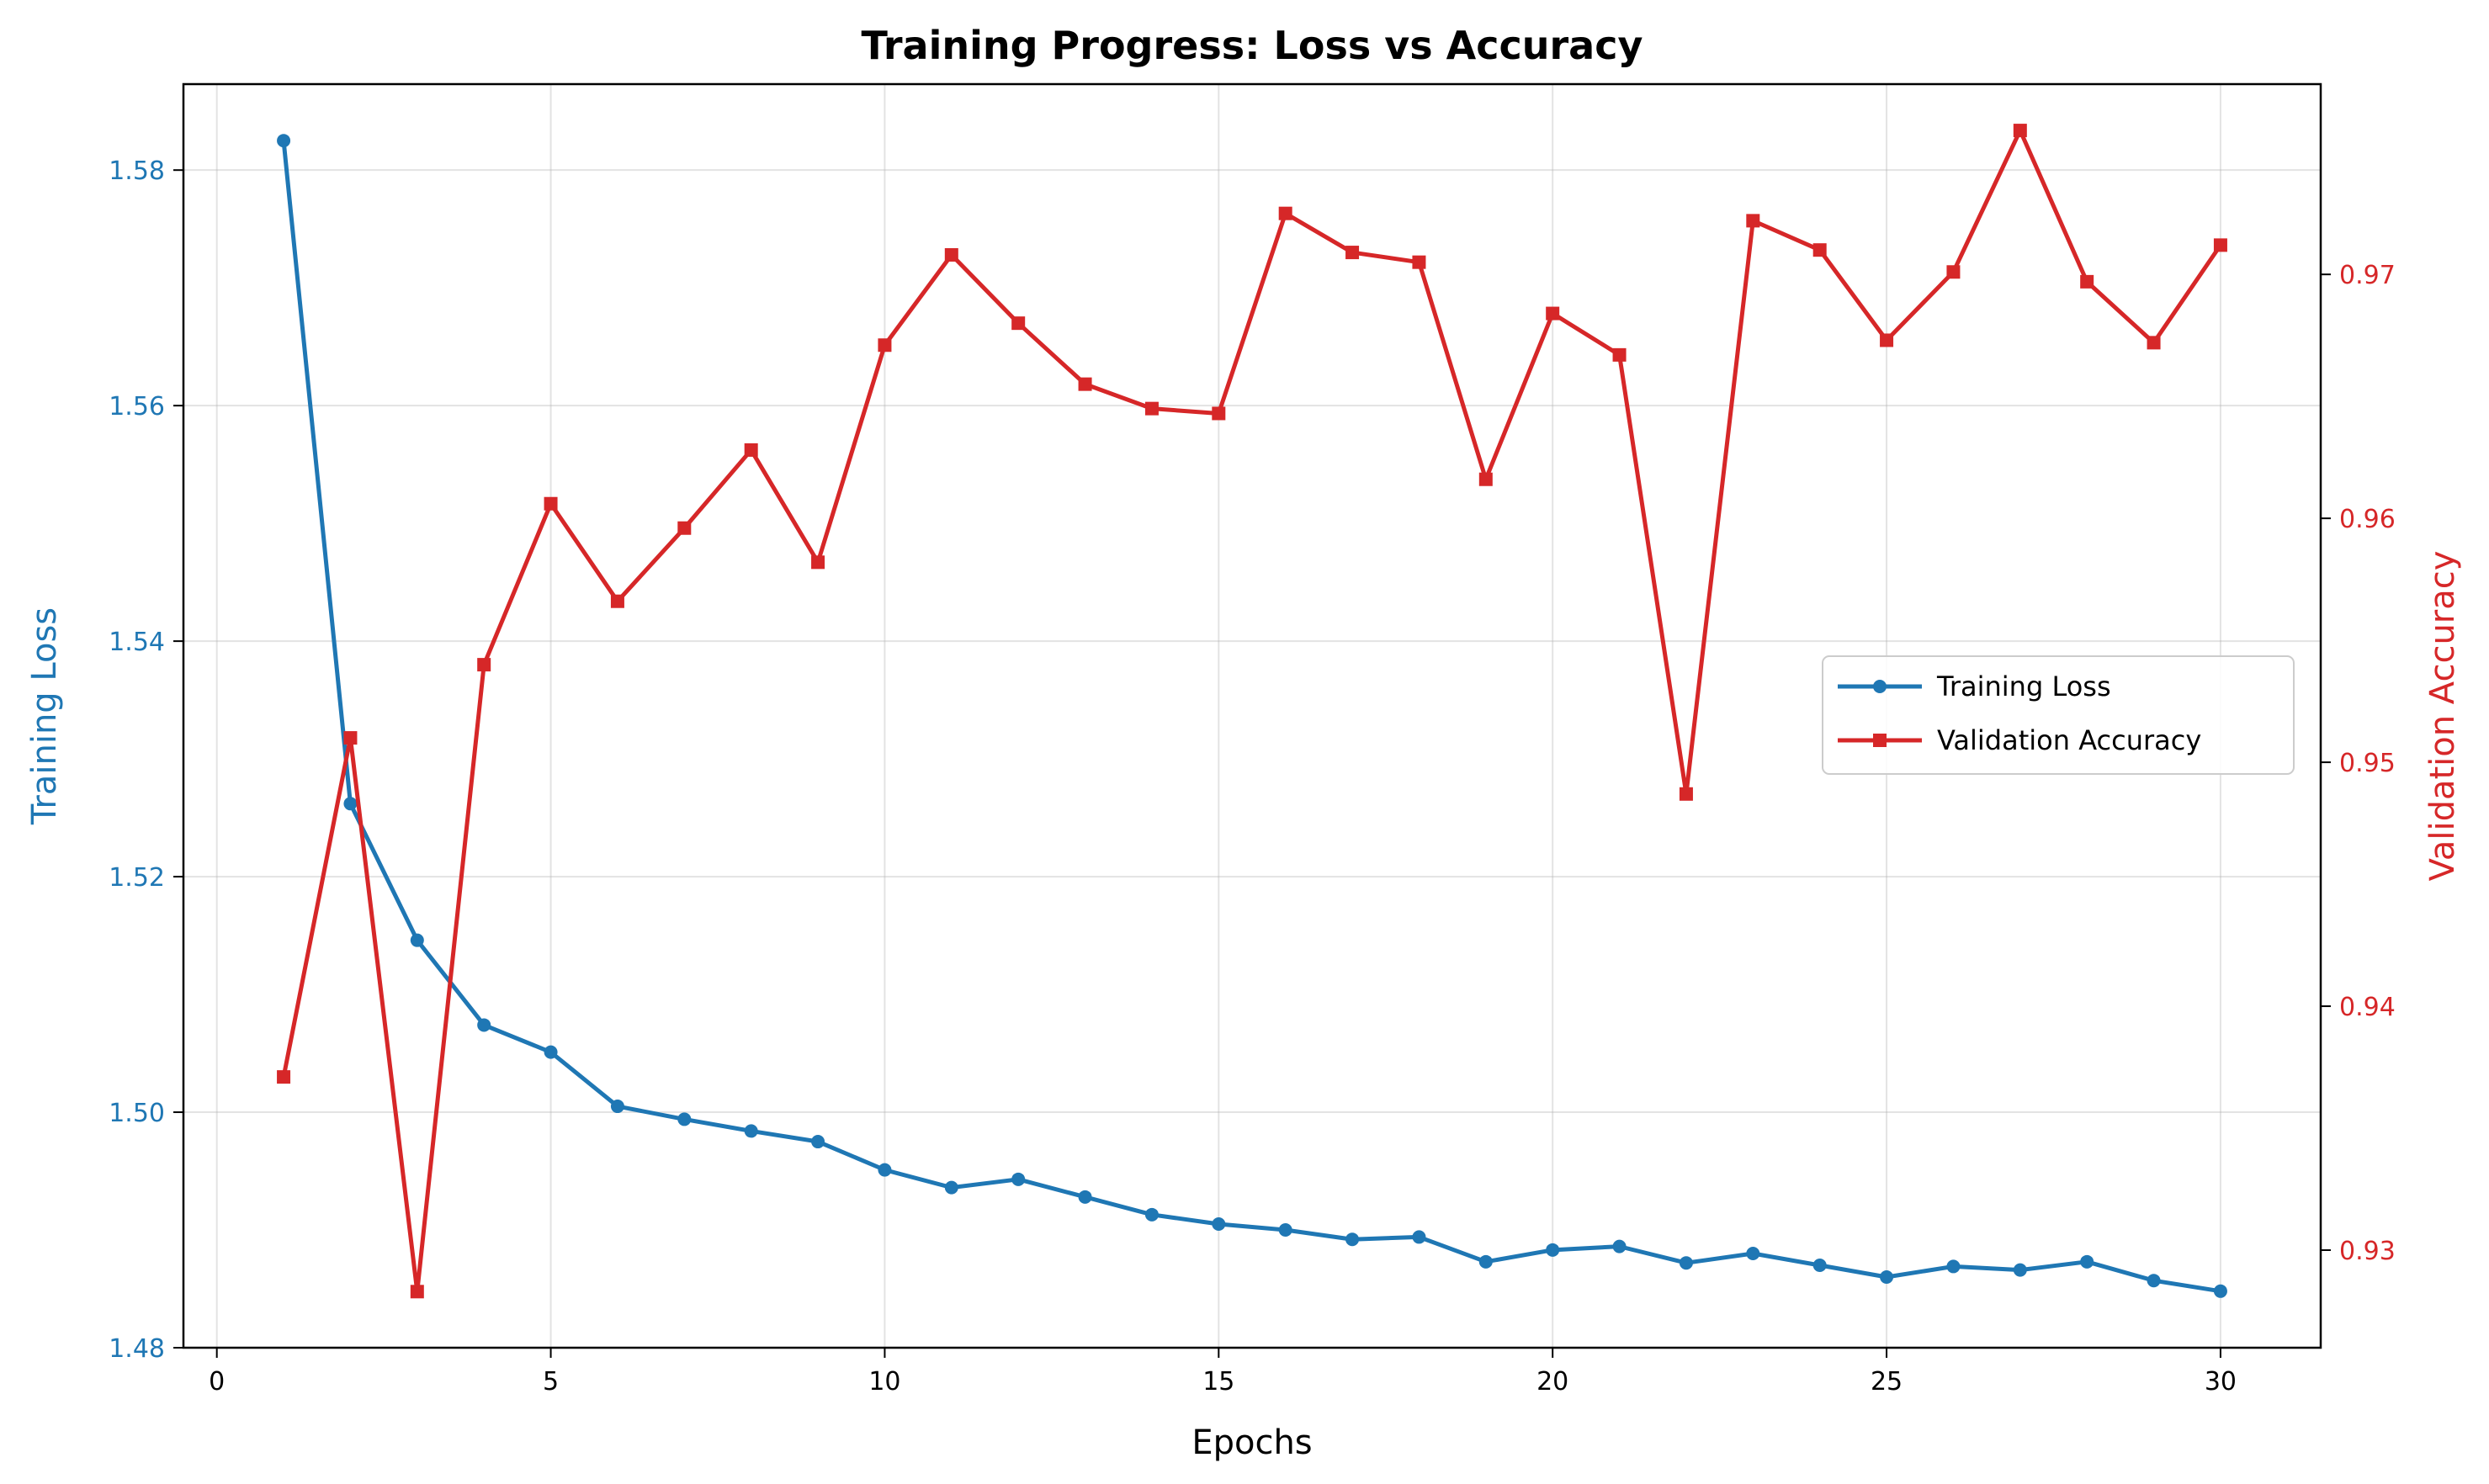 This screenshot has width=2489, height=1484. I want to click on right-y-tick-label: 0.94, so click(2367, 1007).